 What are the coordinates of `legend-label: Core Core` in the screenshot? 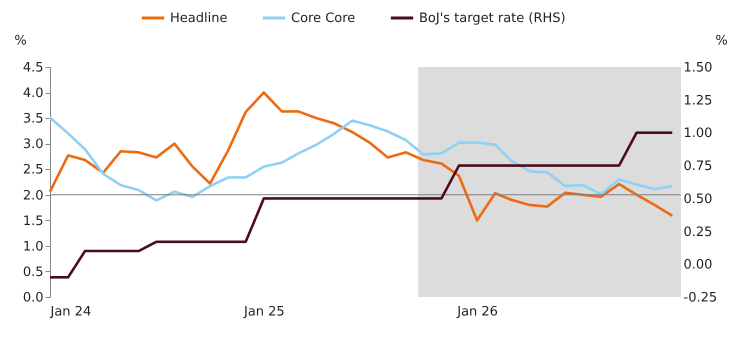 It's located at (323, 18).